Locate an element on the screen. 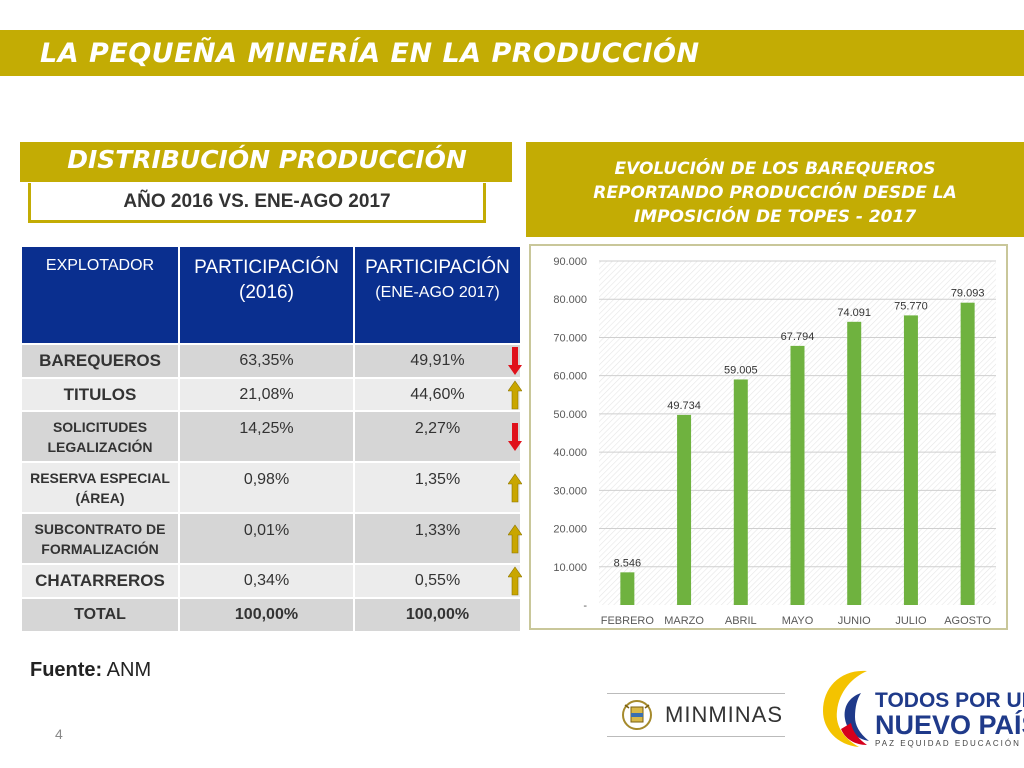  header-participacion-2017-l1: PARTICIPACIÓN is located at coordinates (437, 267).